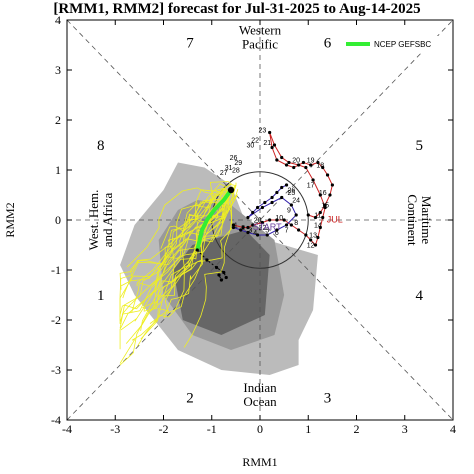  Describe the element at coordinates (56, 370) in the screenshot. I see `y-tick-label: -3` at that location.